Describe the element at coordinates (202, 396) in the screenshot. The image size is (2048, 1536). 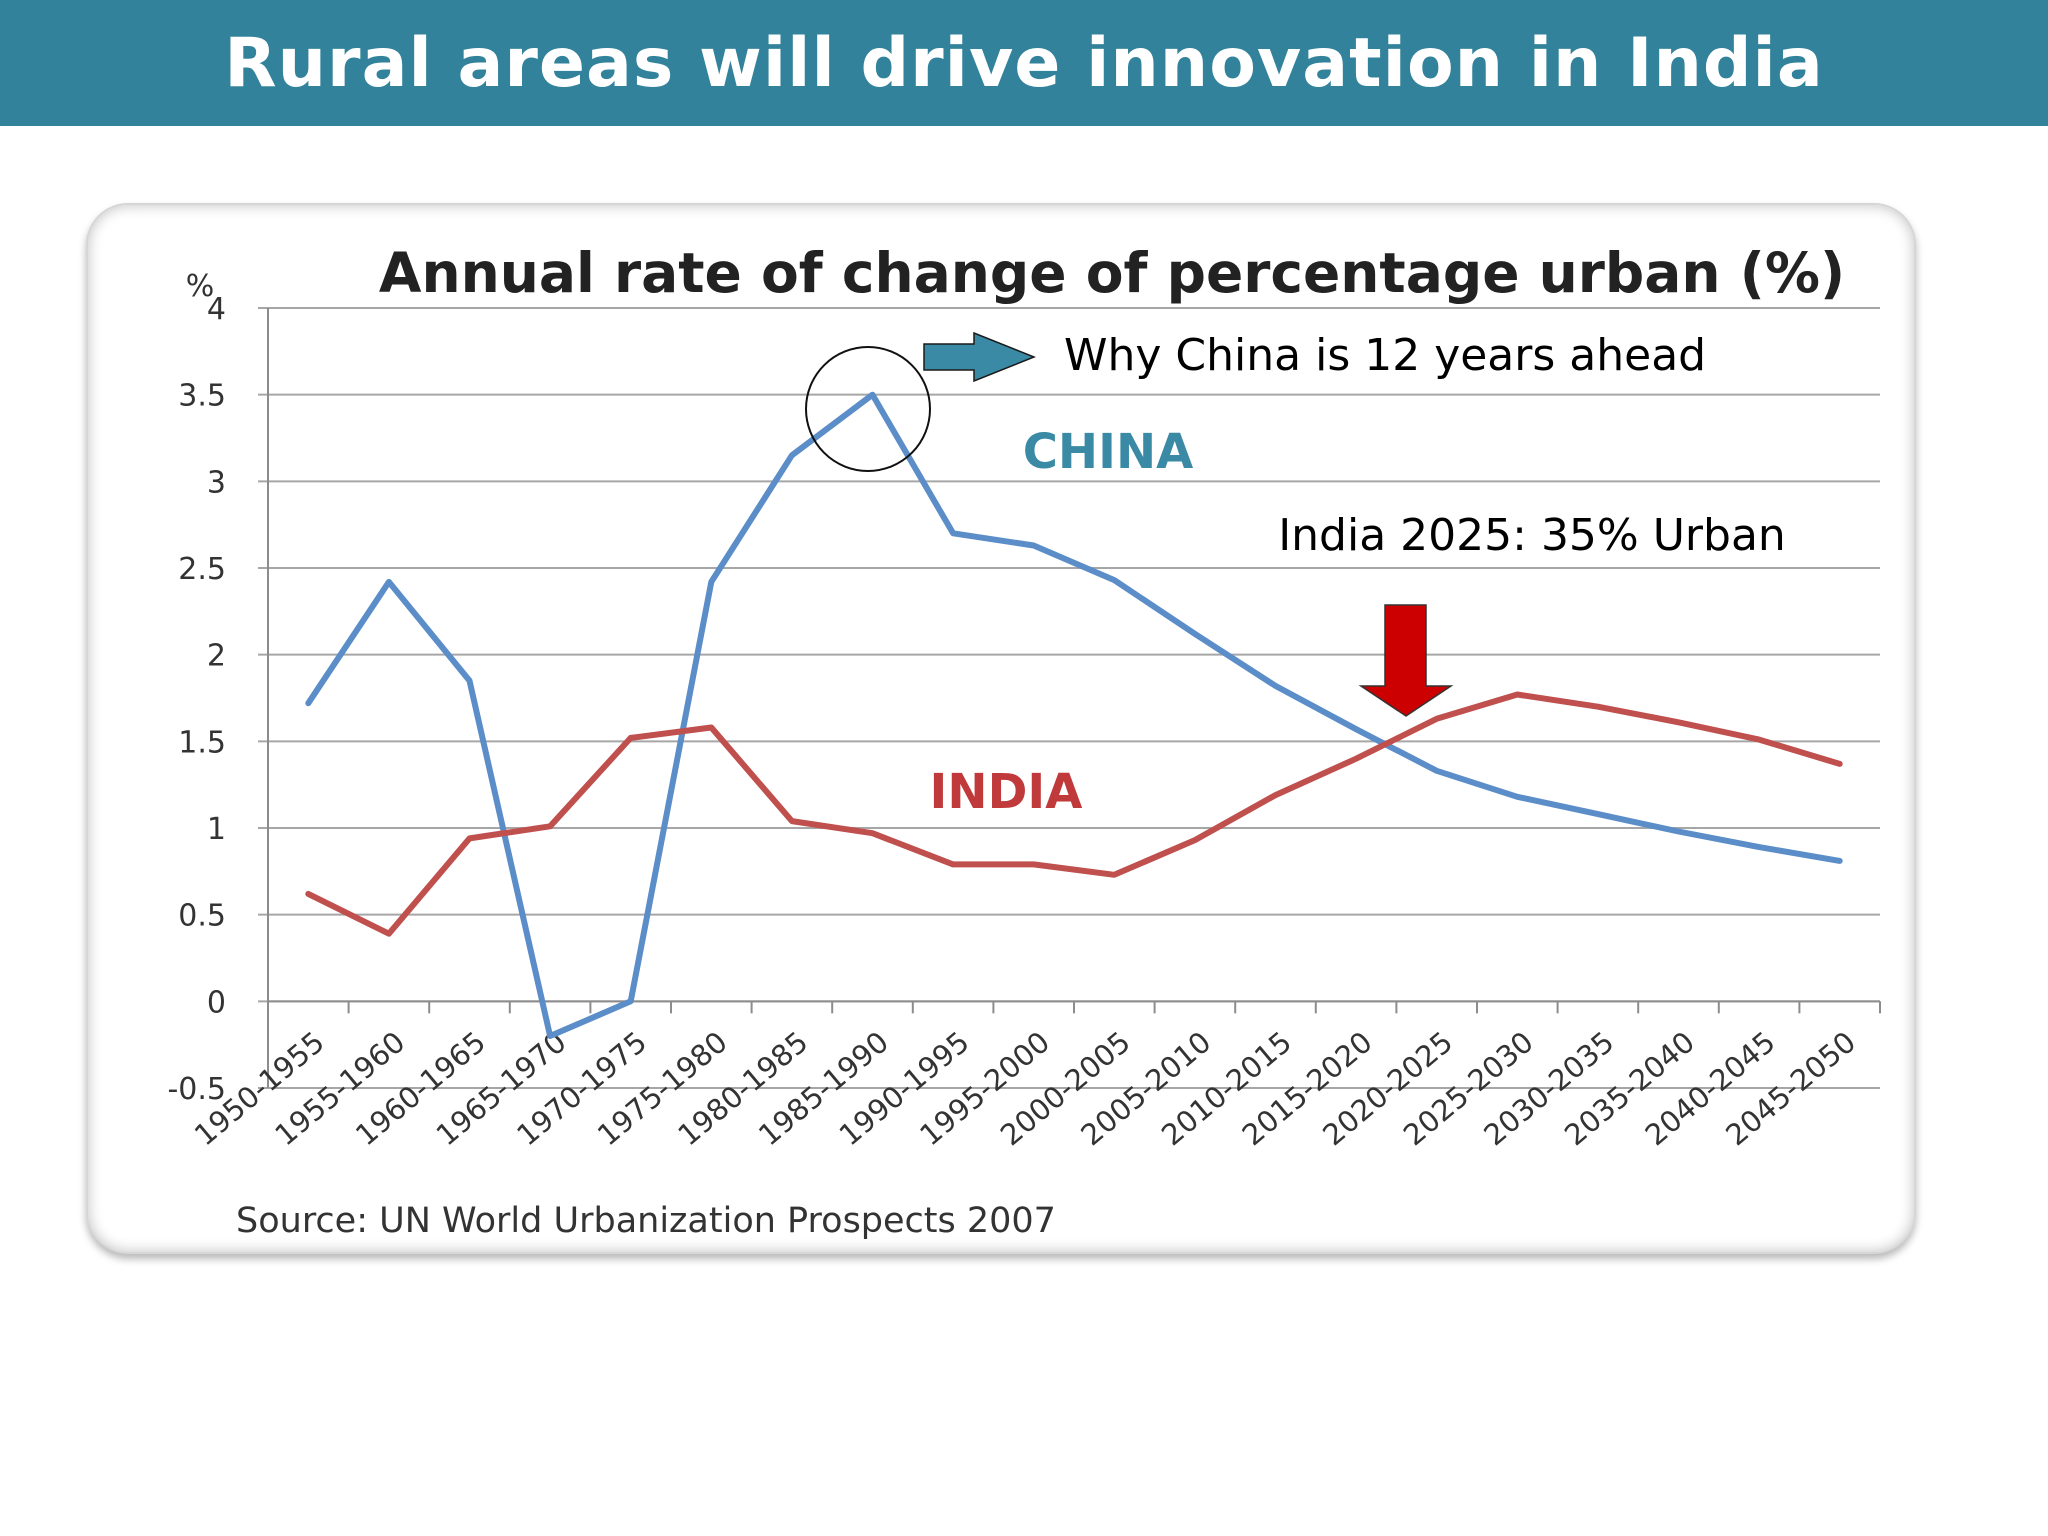
I see `y-tick-label: 3.5` at that location.